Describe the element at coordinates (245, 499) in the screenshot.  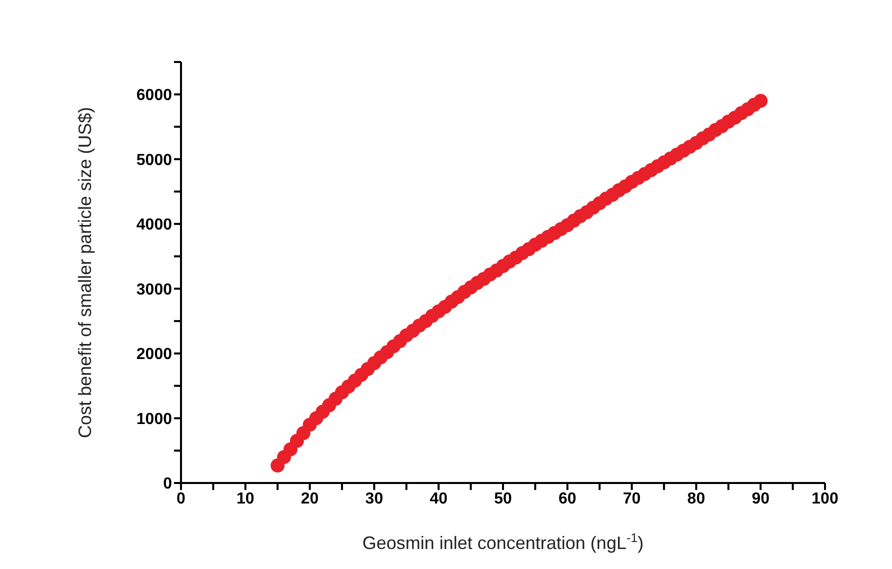
I see `x-tick-label: 10` at that location.